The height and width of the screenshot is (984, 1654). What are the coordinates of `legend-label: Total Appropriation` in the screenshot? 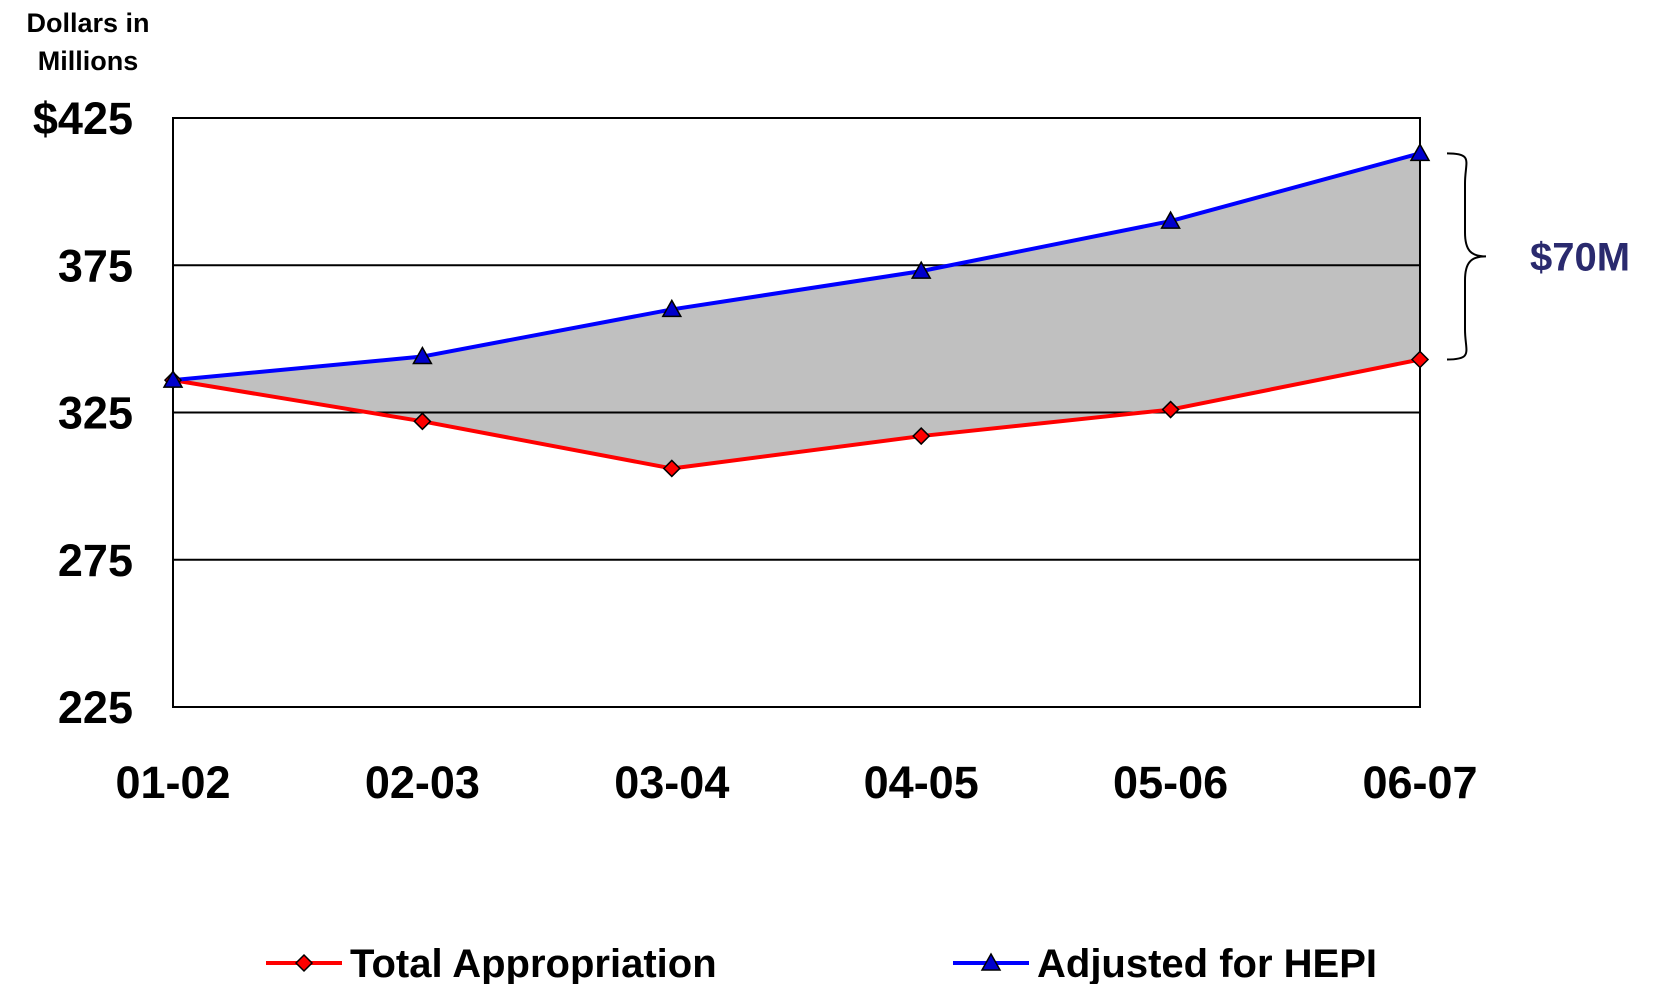 It's located at (533, 963).